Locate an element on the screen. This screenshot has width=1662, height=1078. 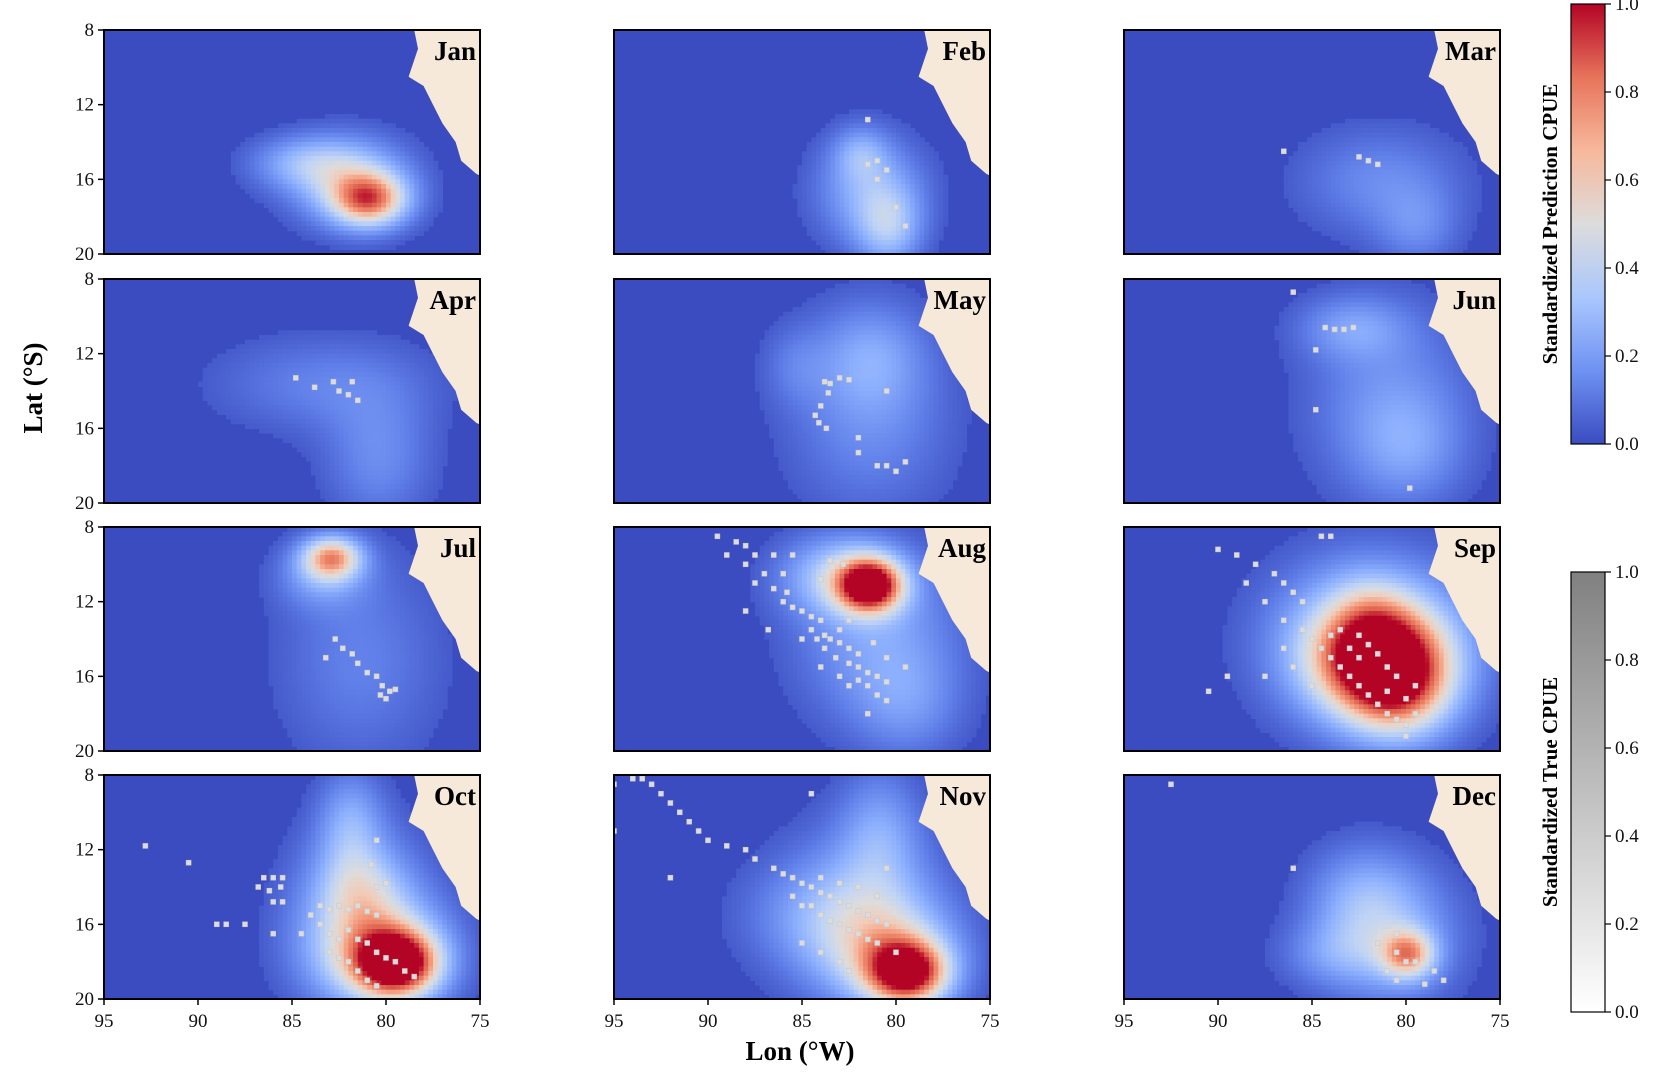
panel-may: May is located at coordinates (802, 391).